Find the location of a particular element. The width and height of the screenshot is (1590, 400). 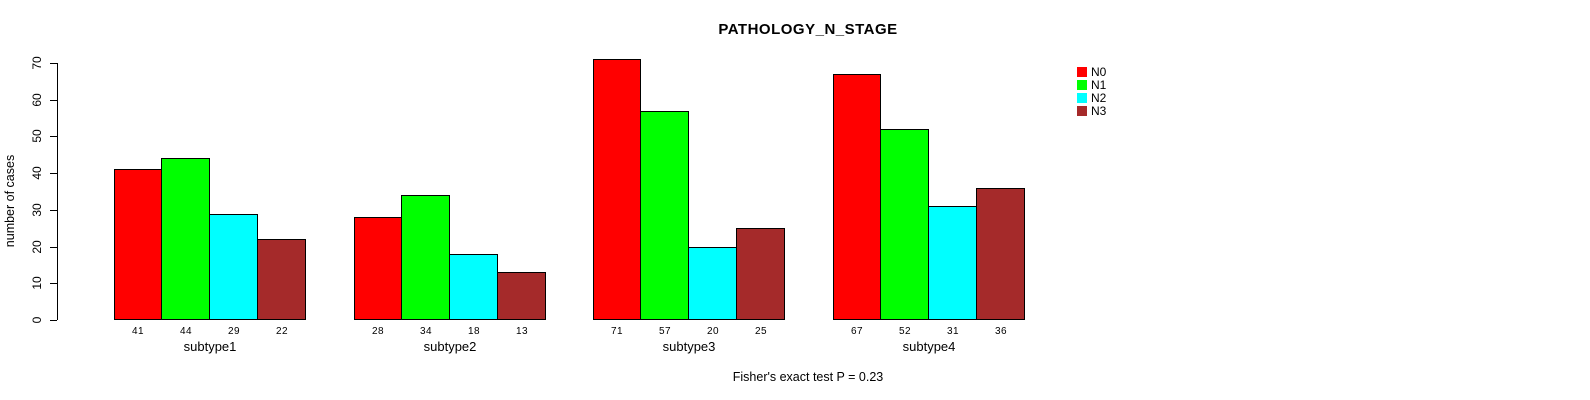

legend-item-n3: N3 is located at coordinates (1092, 111).